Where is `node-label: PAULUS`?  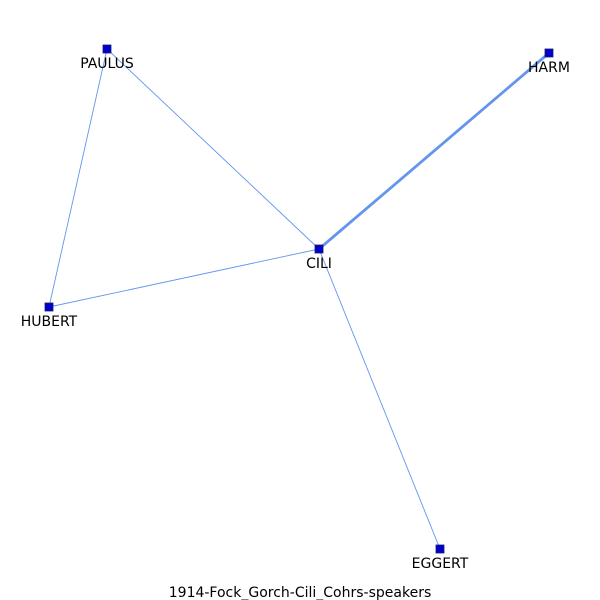 node-label: PAULUS is located at coordinates (107, 64).